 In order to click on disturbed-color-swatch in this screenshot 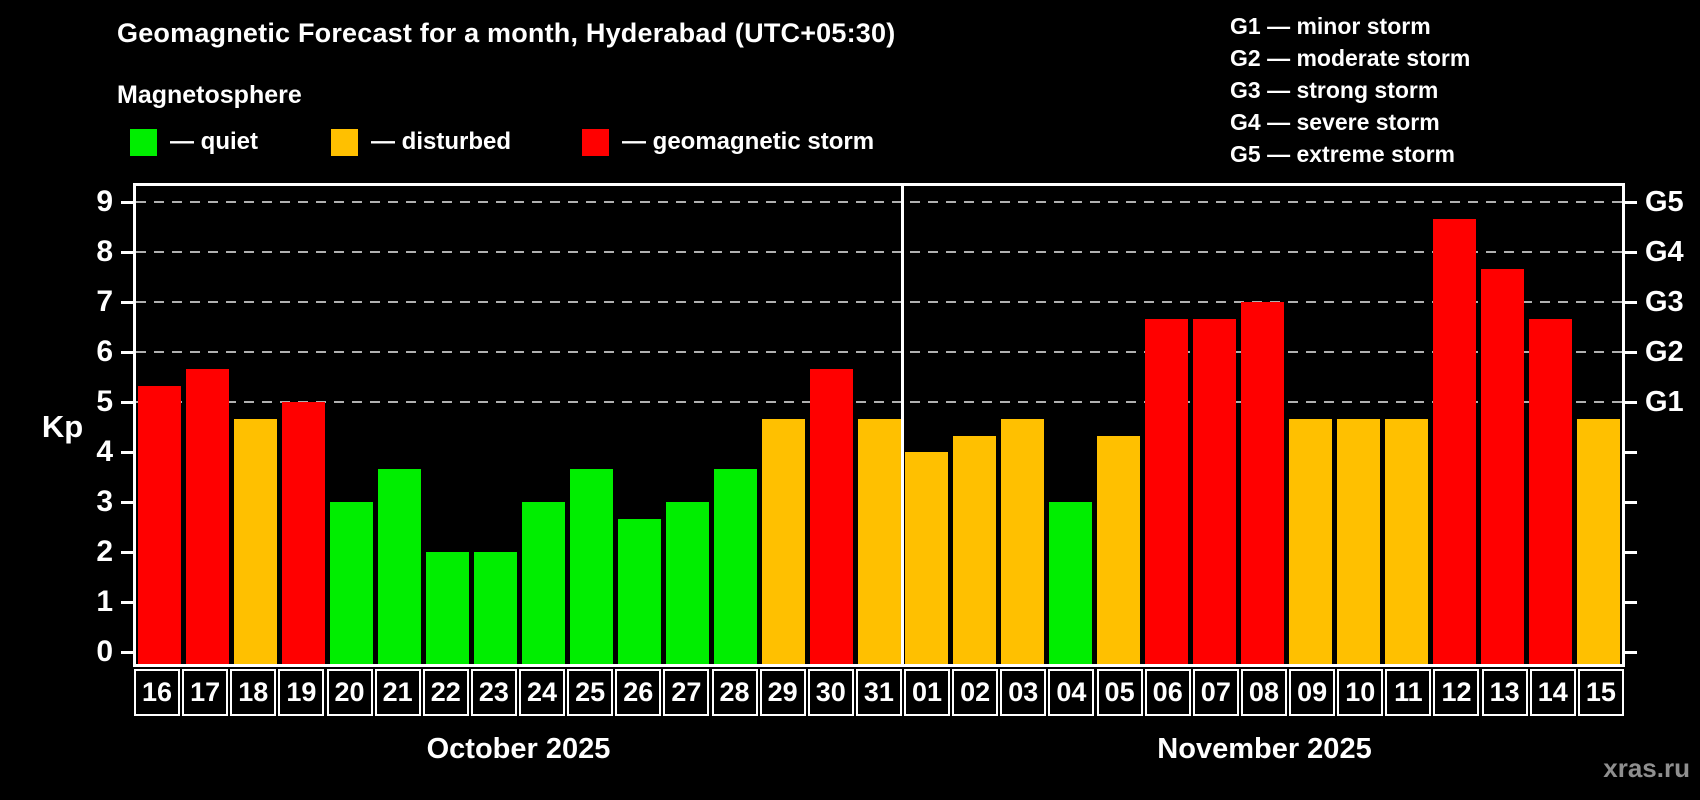, I will do `click(344, 142)`.